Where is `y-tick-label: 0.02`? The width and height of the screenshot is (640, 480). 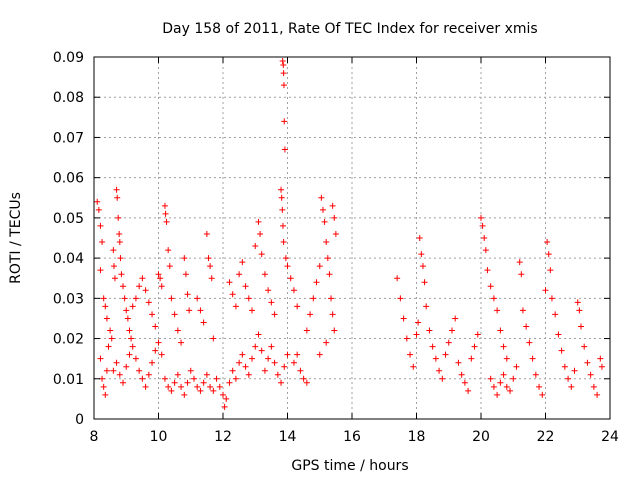 y-tick-label: 0.02 is located at coordinates (68, 340).